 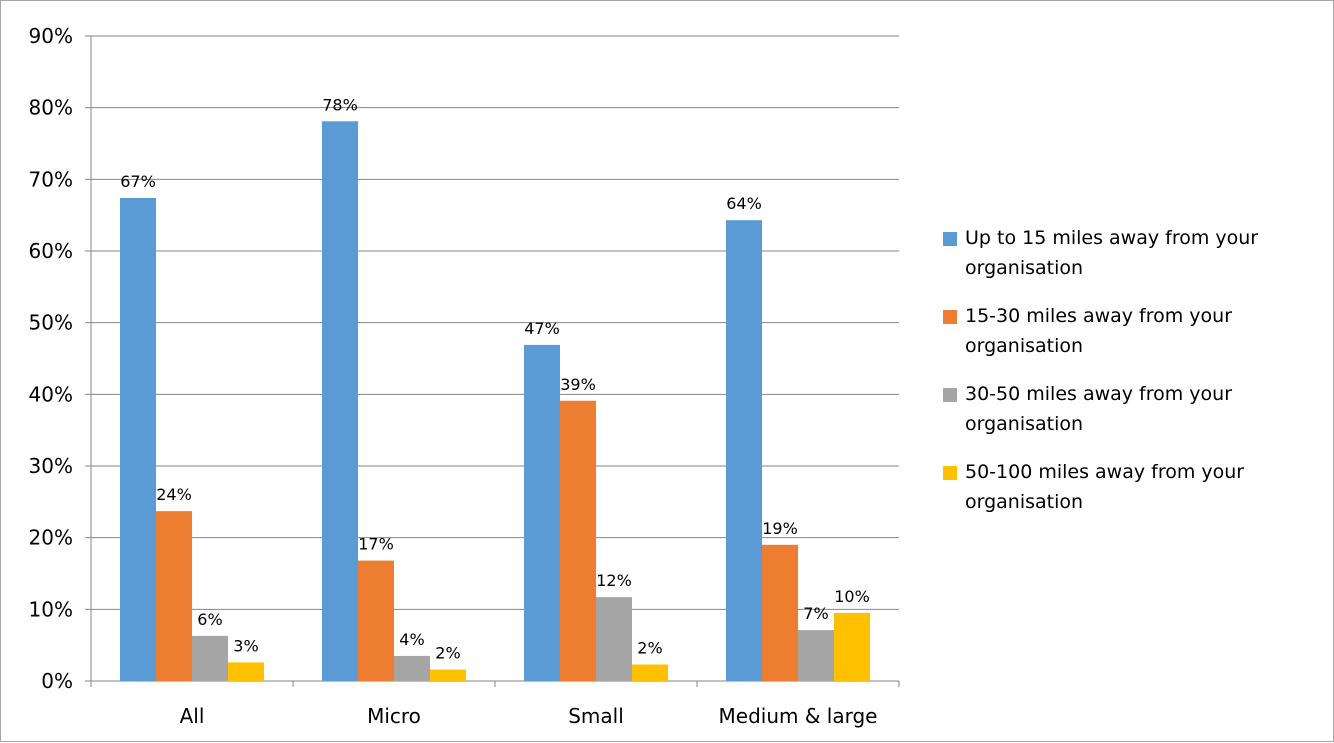 I want to click on legend-label: 50-100 miles away from your organisation, so click(x=1105, y=487).